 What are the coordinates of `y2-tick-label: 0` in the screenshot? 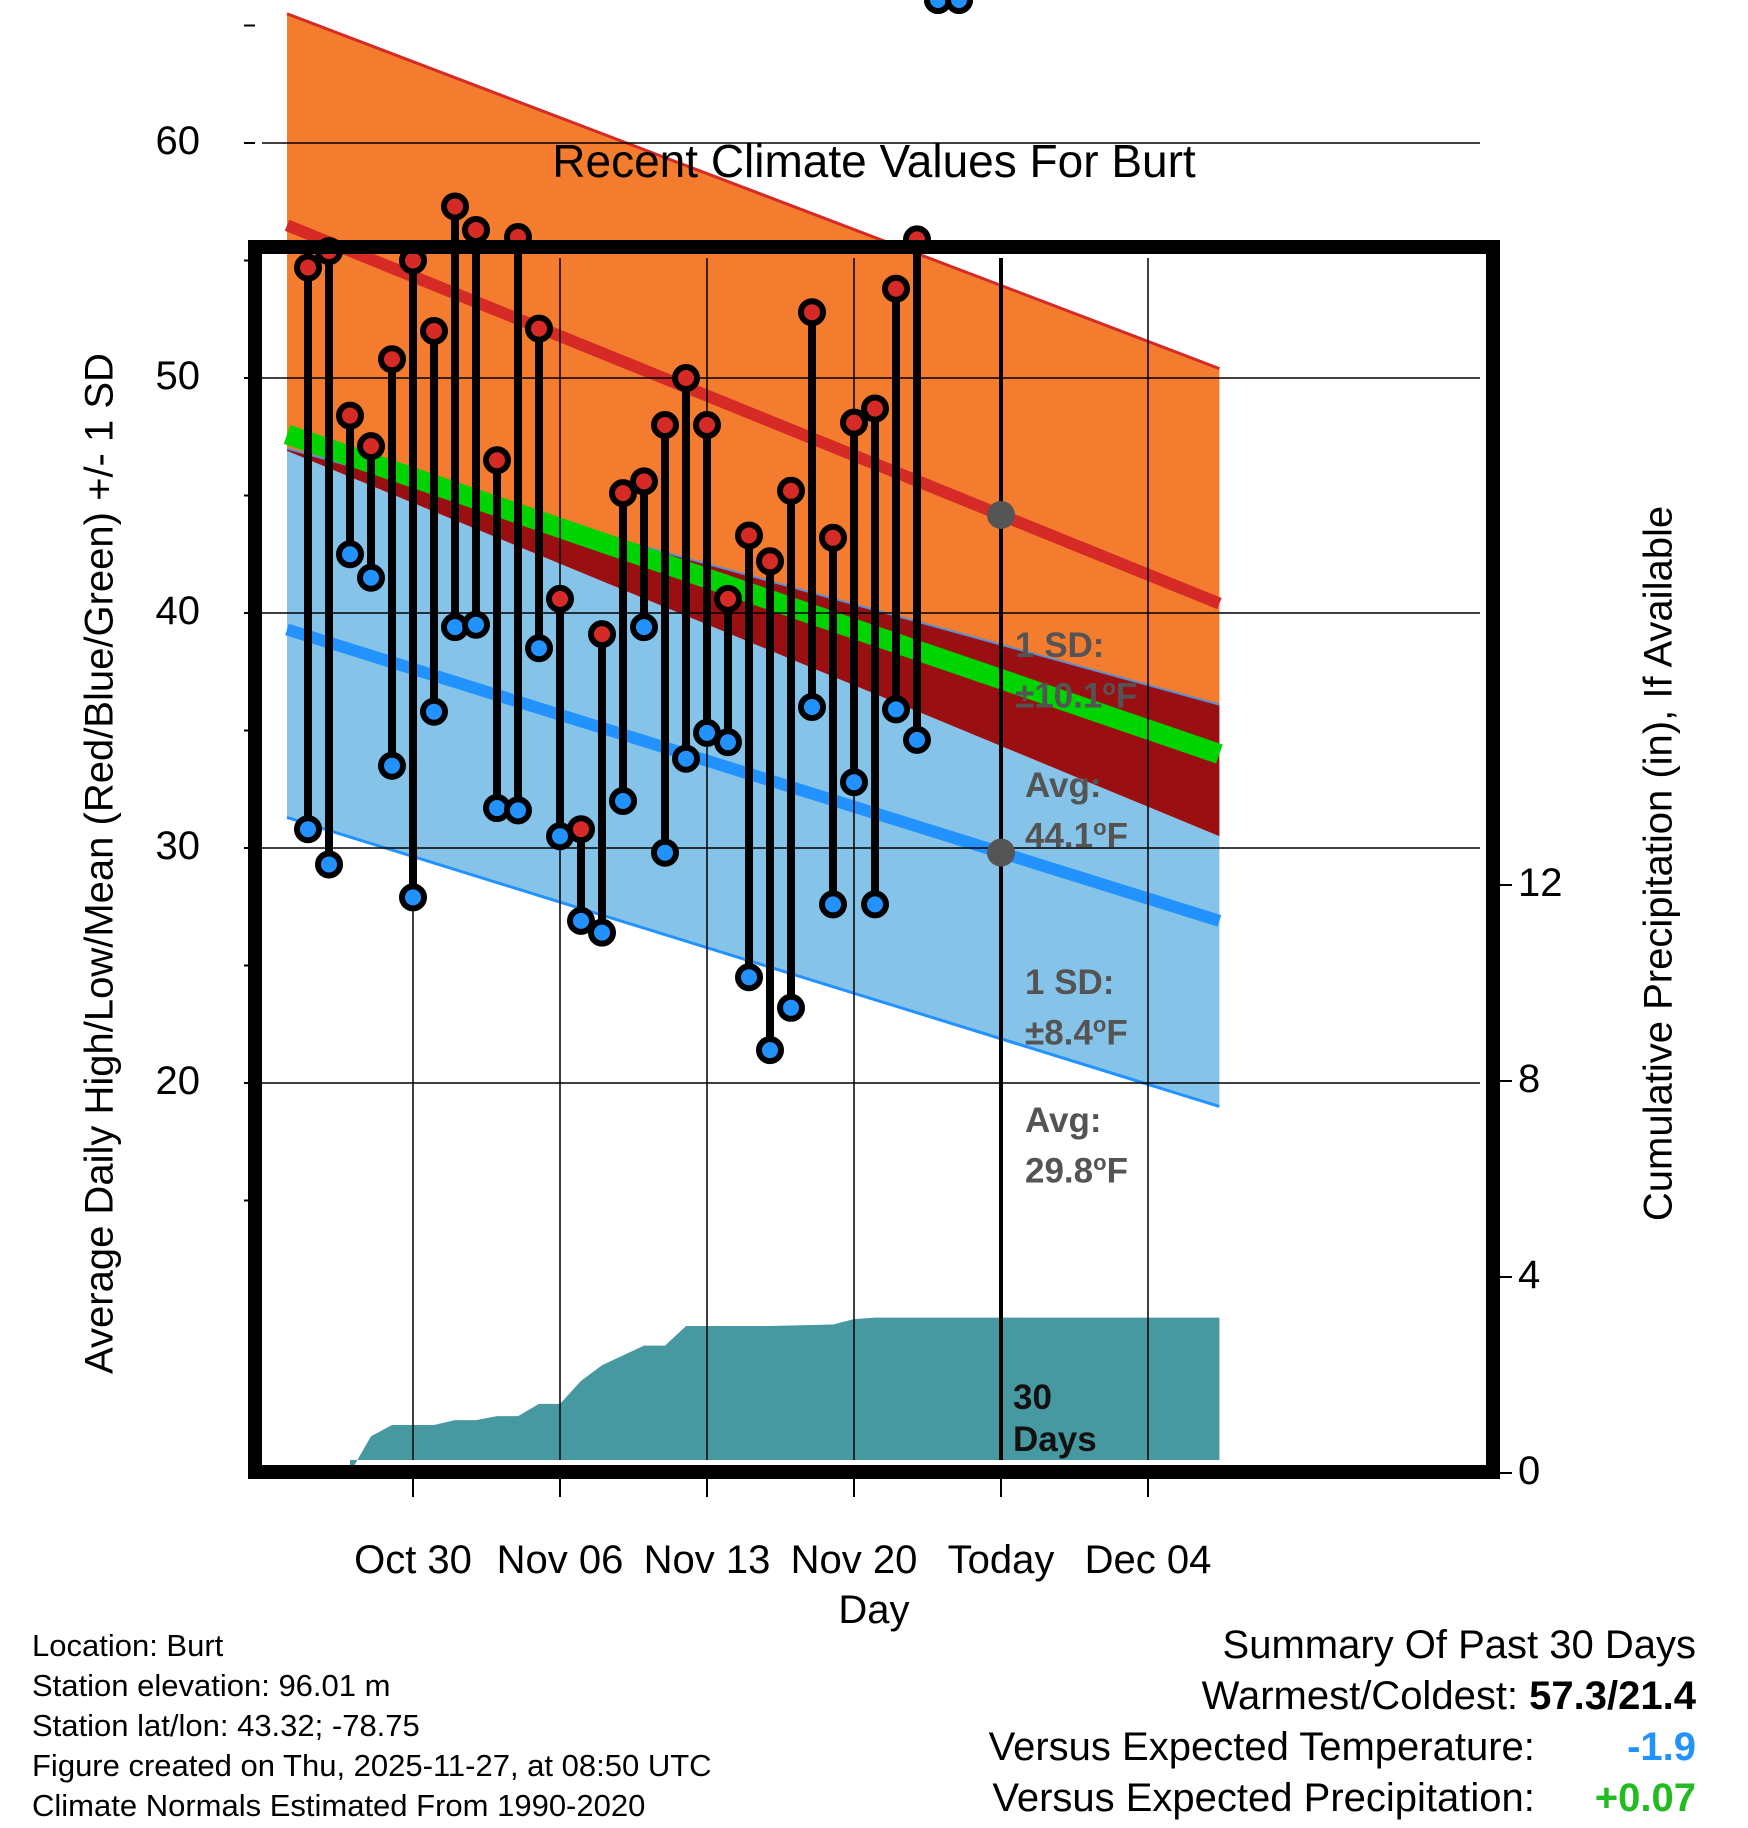 It's located at (1529, 1471).